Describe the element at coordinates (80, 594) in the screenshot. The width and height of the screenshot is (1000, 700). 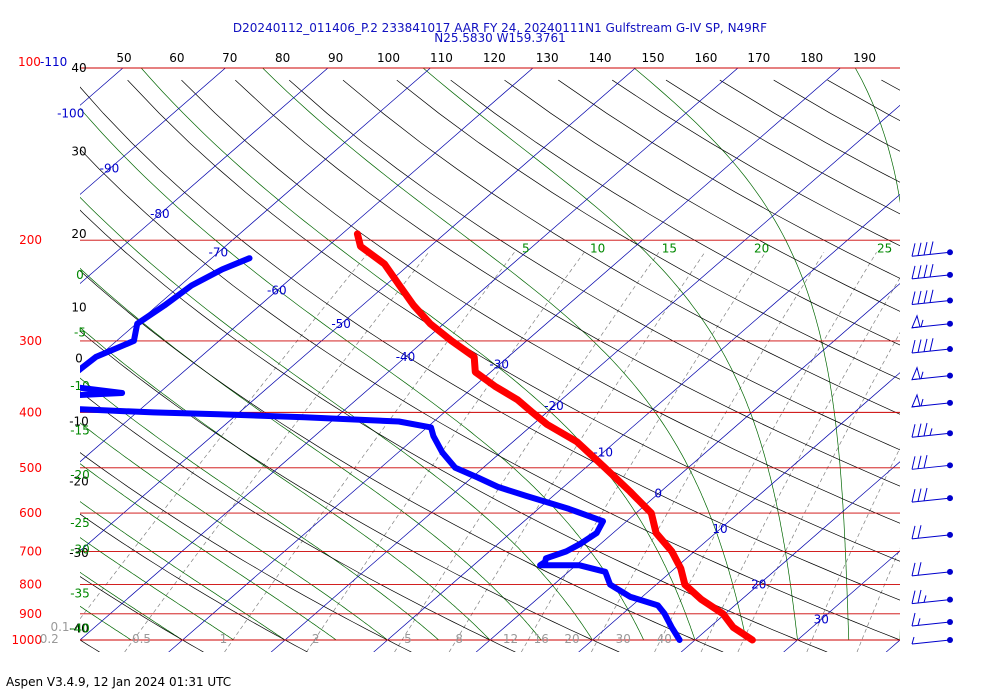
I see `moist-adiabat-label: -35` at that location.